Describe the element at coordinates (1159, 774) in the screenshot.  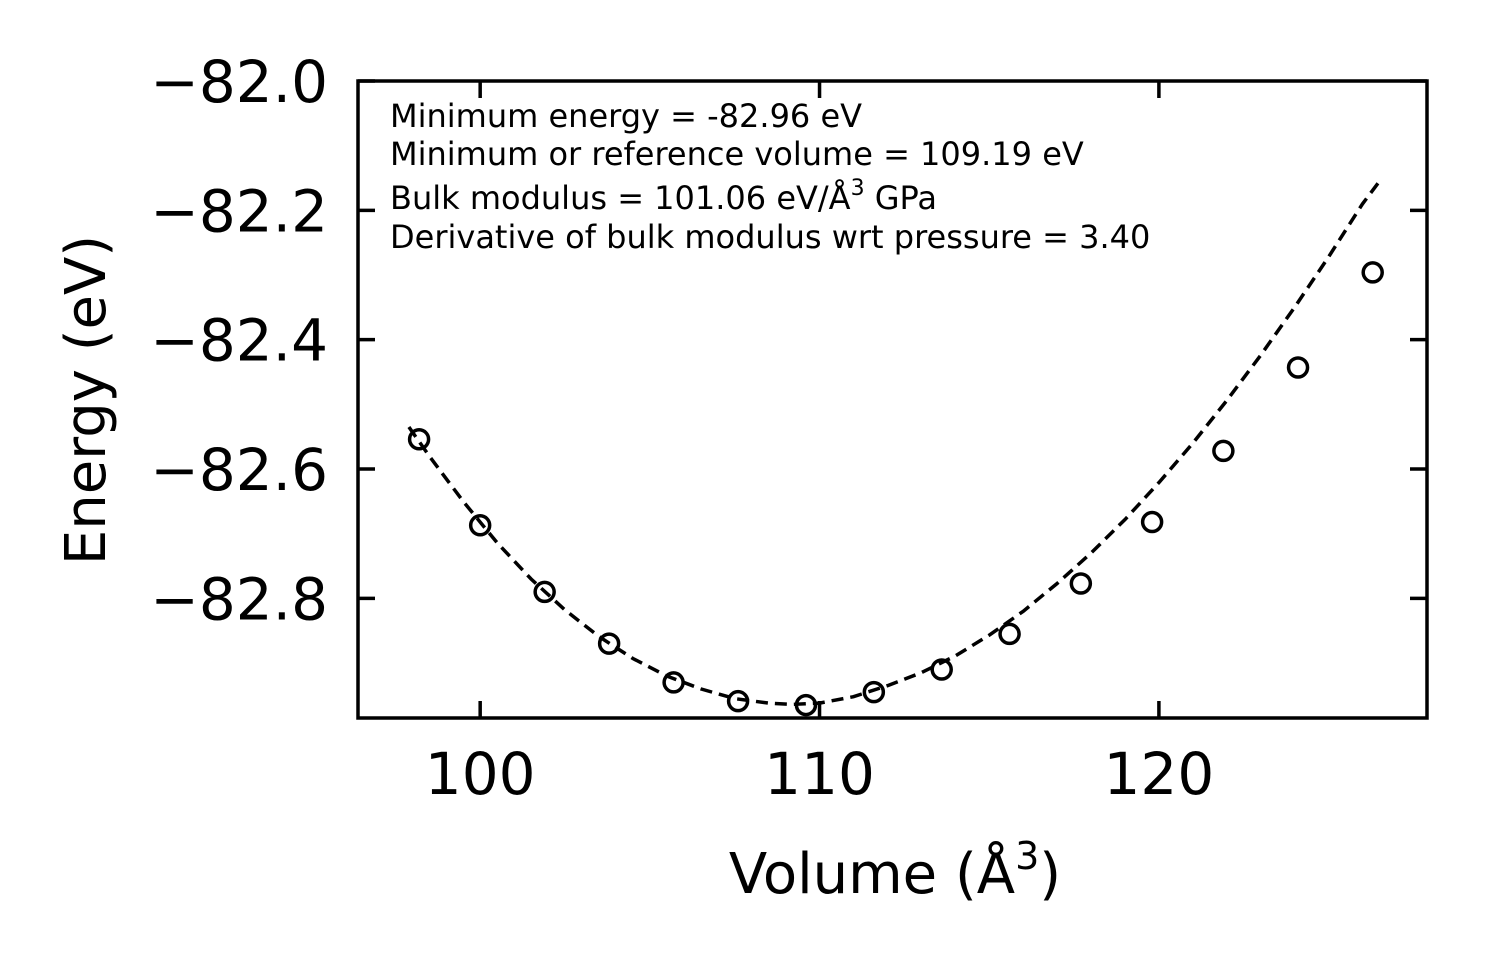
I see `x-tick-label: 120` at that location.